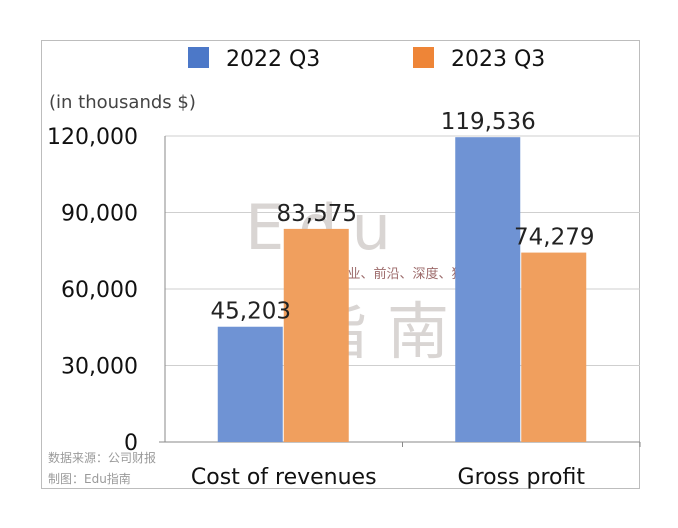 The image size is (678, 528). I want to click on legend-label: 2022 Q3, so click(273, 59).